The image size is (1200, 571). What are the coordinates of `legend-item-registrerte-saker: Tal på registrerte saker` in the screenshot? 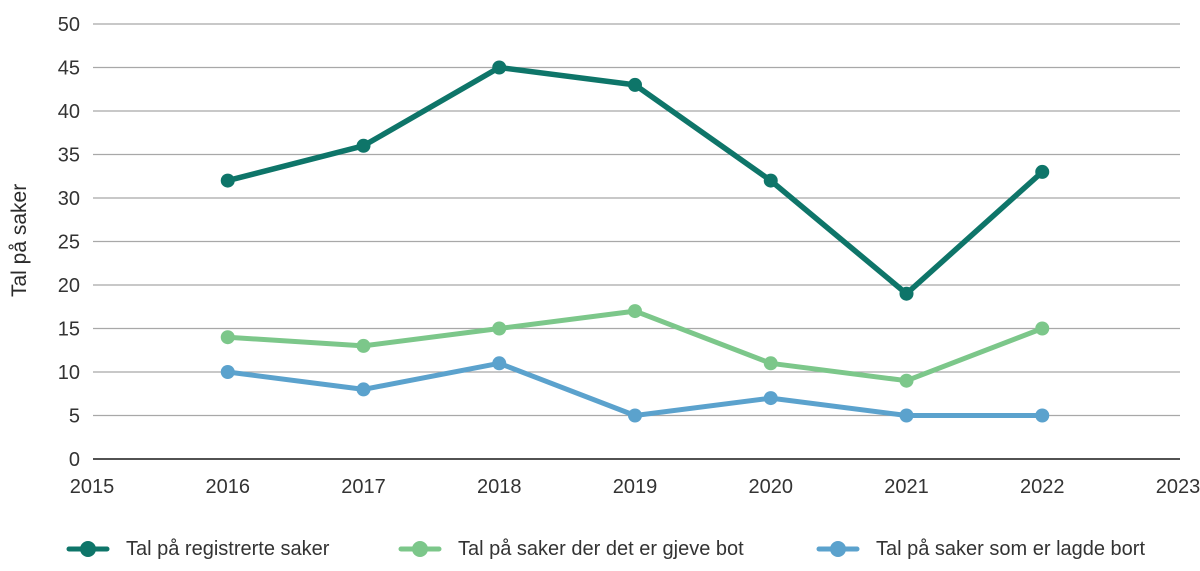 It's located at (197, 549).